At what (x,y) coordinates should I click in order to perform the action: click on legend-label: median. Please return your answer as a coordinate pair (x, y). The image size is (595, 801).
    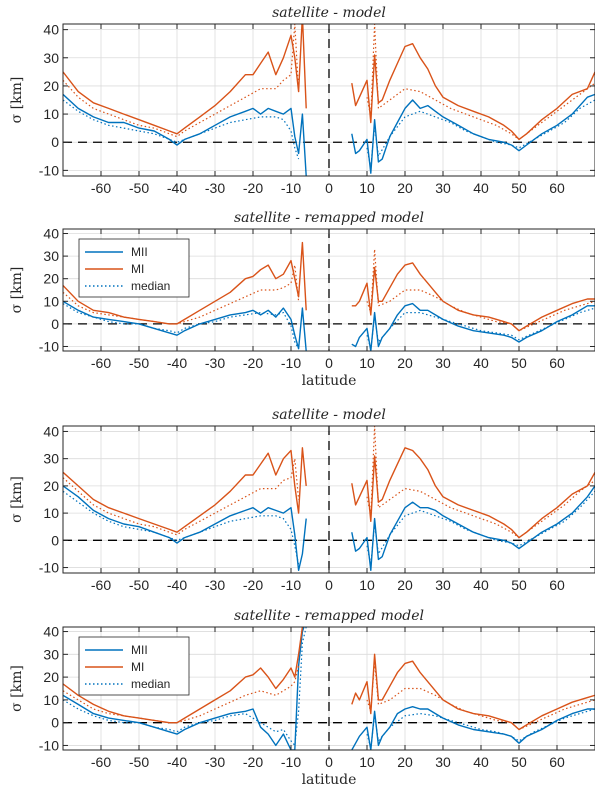
    Looking at the image, I should click on (150, 684).